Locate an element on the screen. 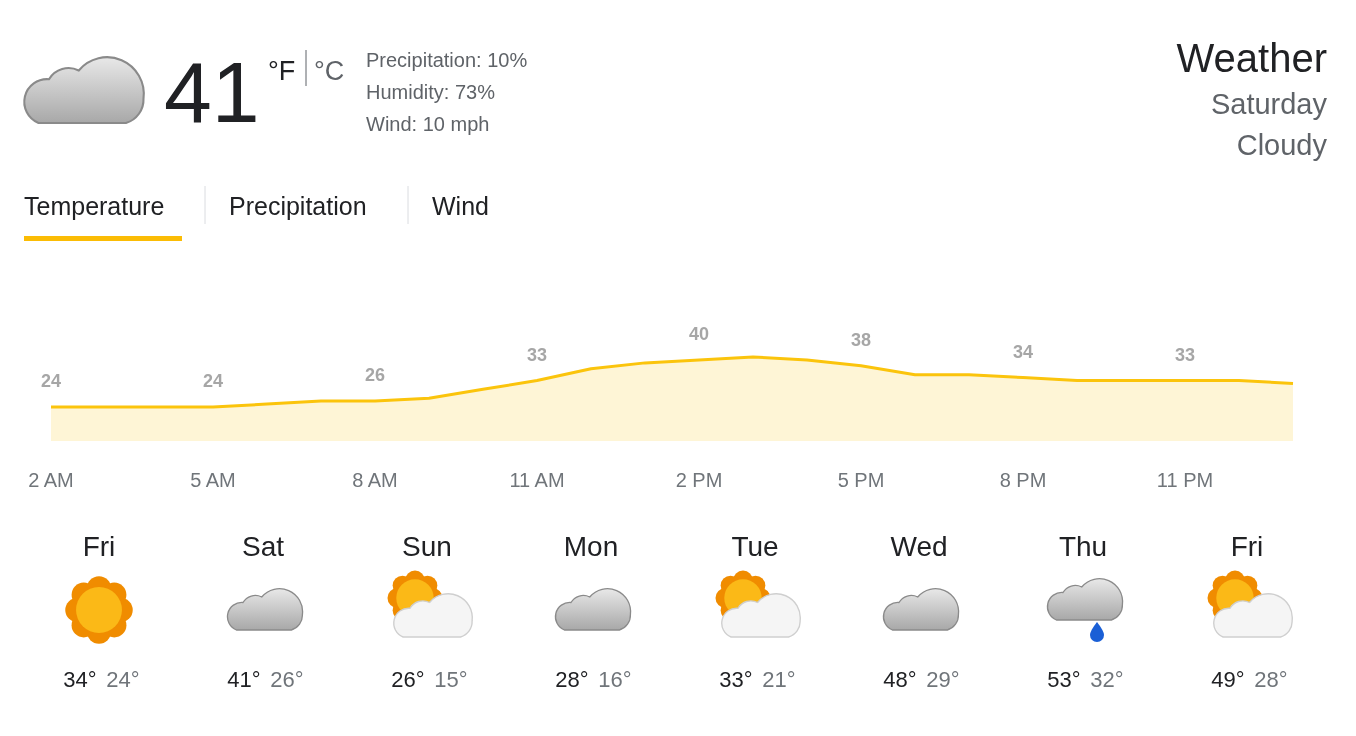  text: Wind is located at coordinates (460, 206).